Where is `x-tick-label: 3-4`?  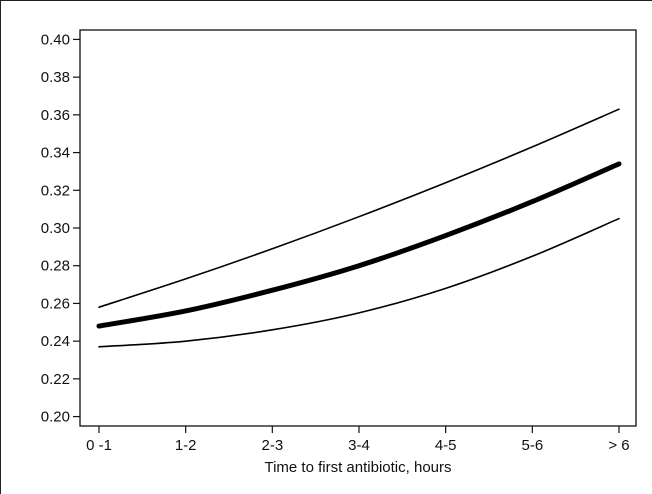
x-tick-label: 3-4 is located at coordinates (359, 445).